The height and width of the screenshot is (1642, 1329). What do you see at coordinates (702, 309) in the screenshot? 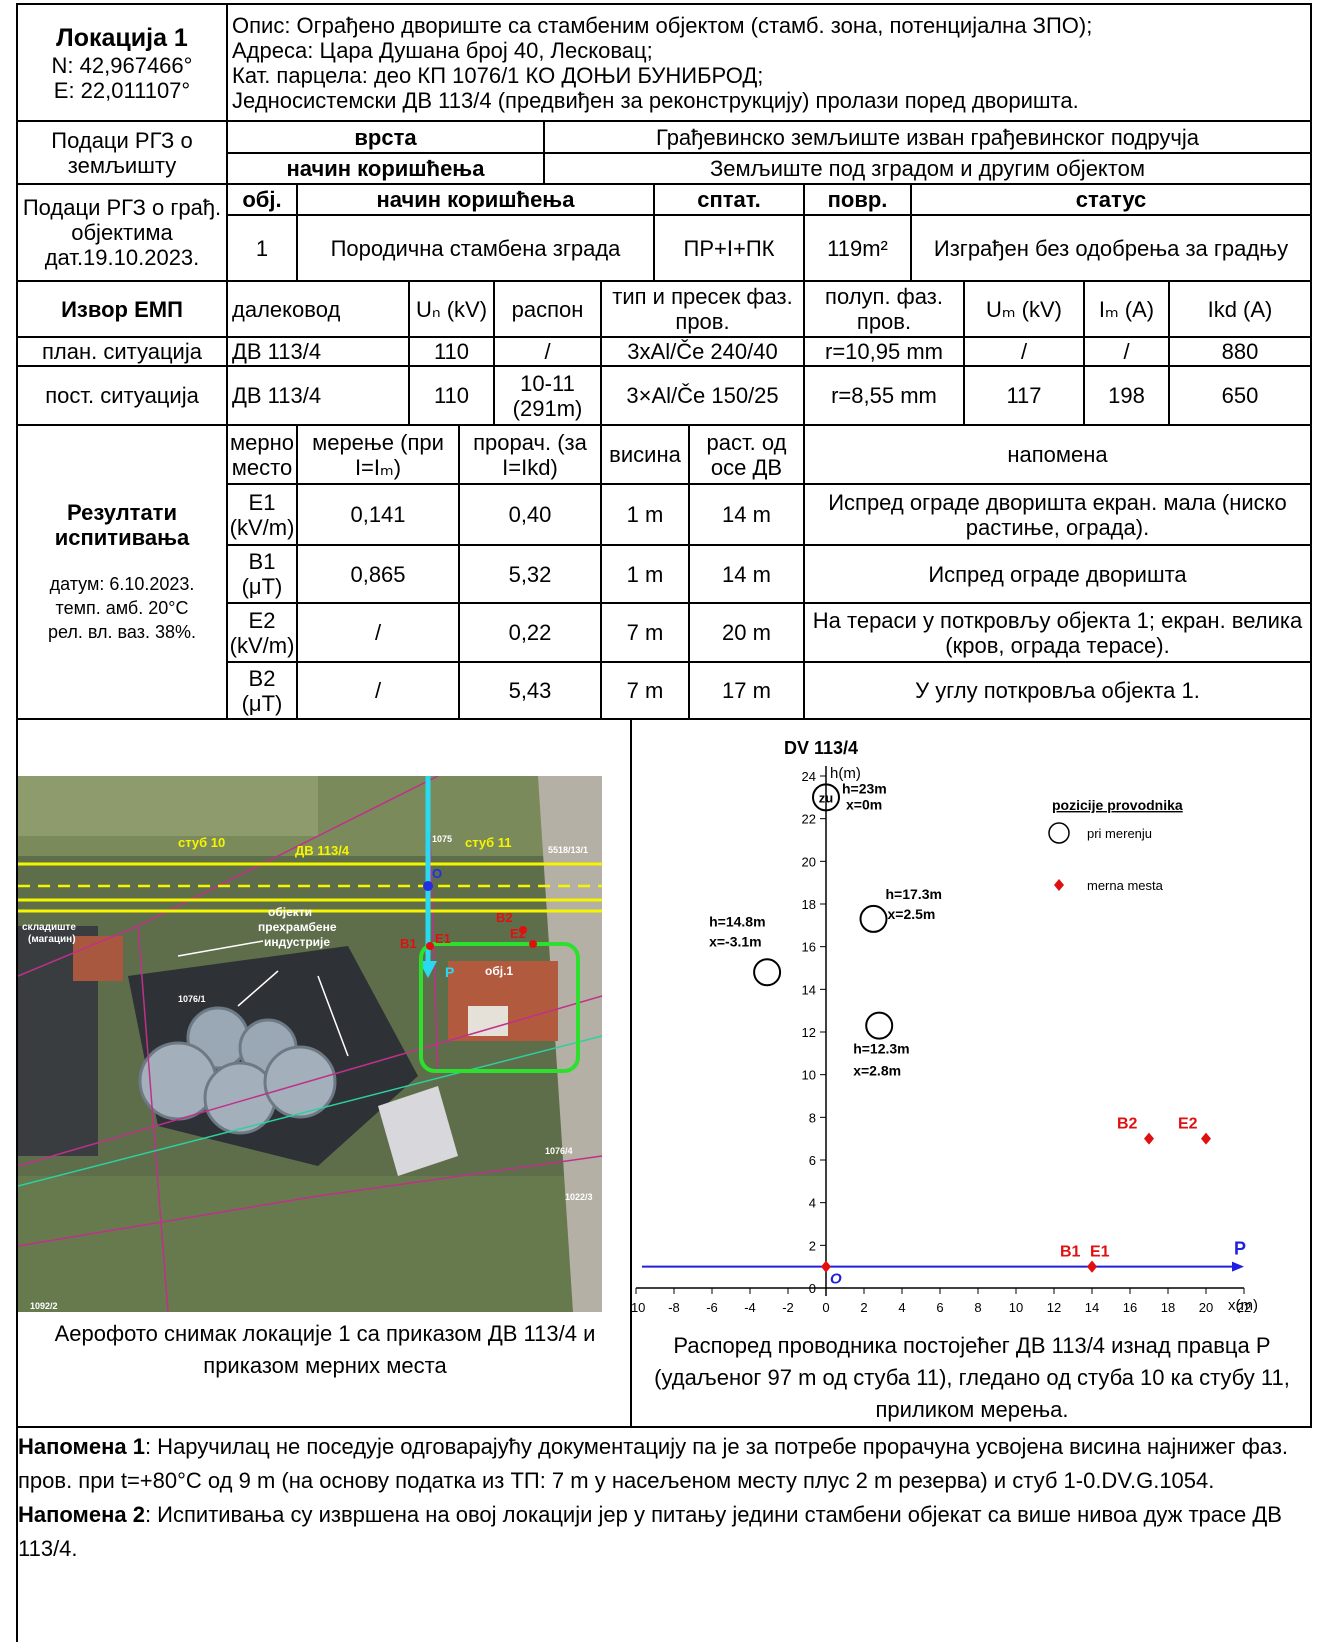
I see `cell-text: тип и пресек фаз. пров.` at bounding box center [702, 309].